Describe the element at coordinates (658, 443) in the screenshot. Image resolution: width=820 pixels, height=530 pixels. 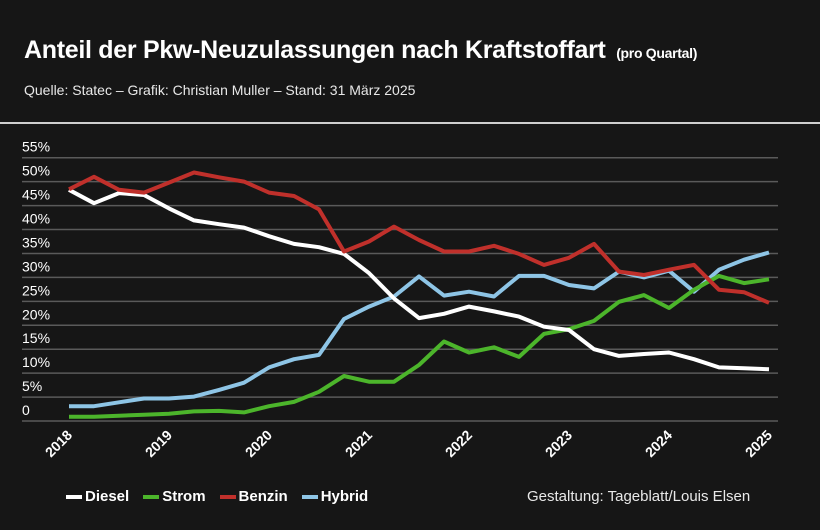
I see `x-tick-label: 2024` at that location.